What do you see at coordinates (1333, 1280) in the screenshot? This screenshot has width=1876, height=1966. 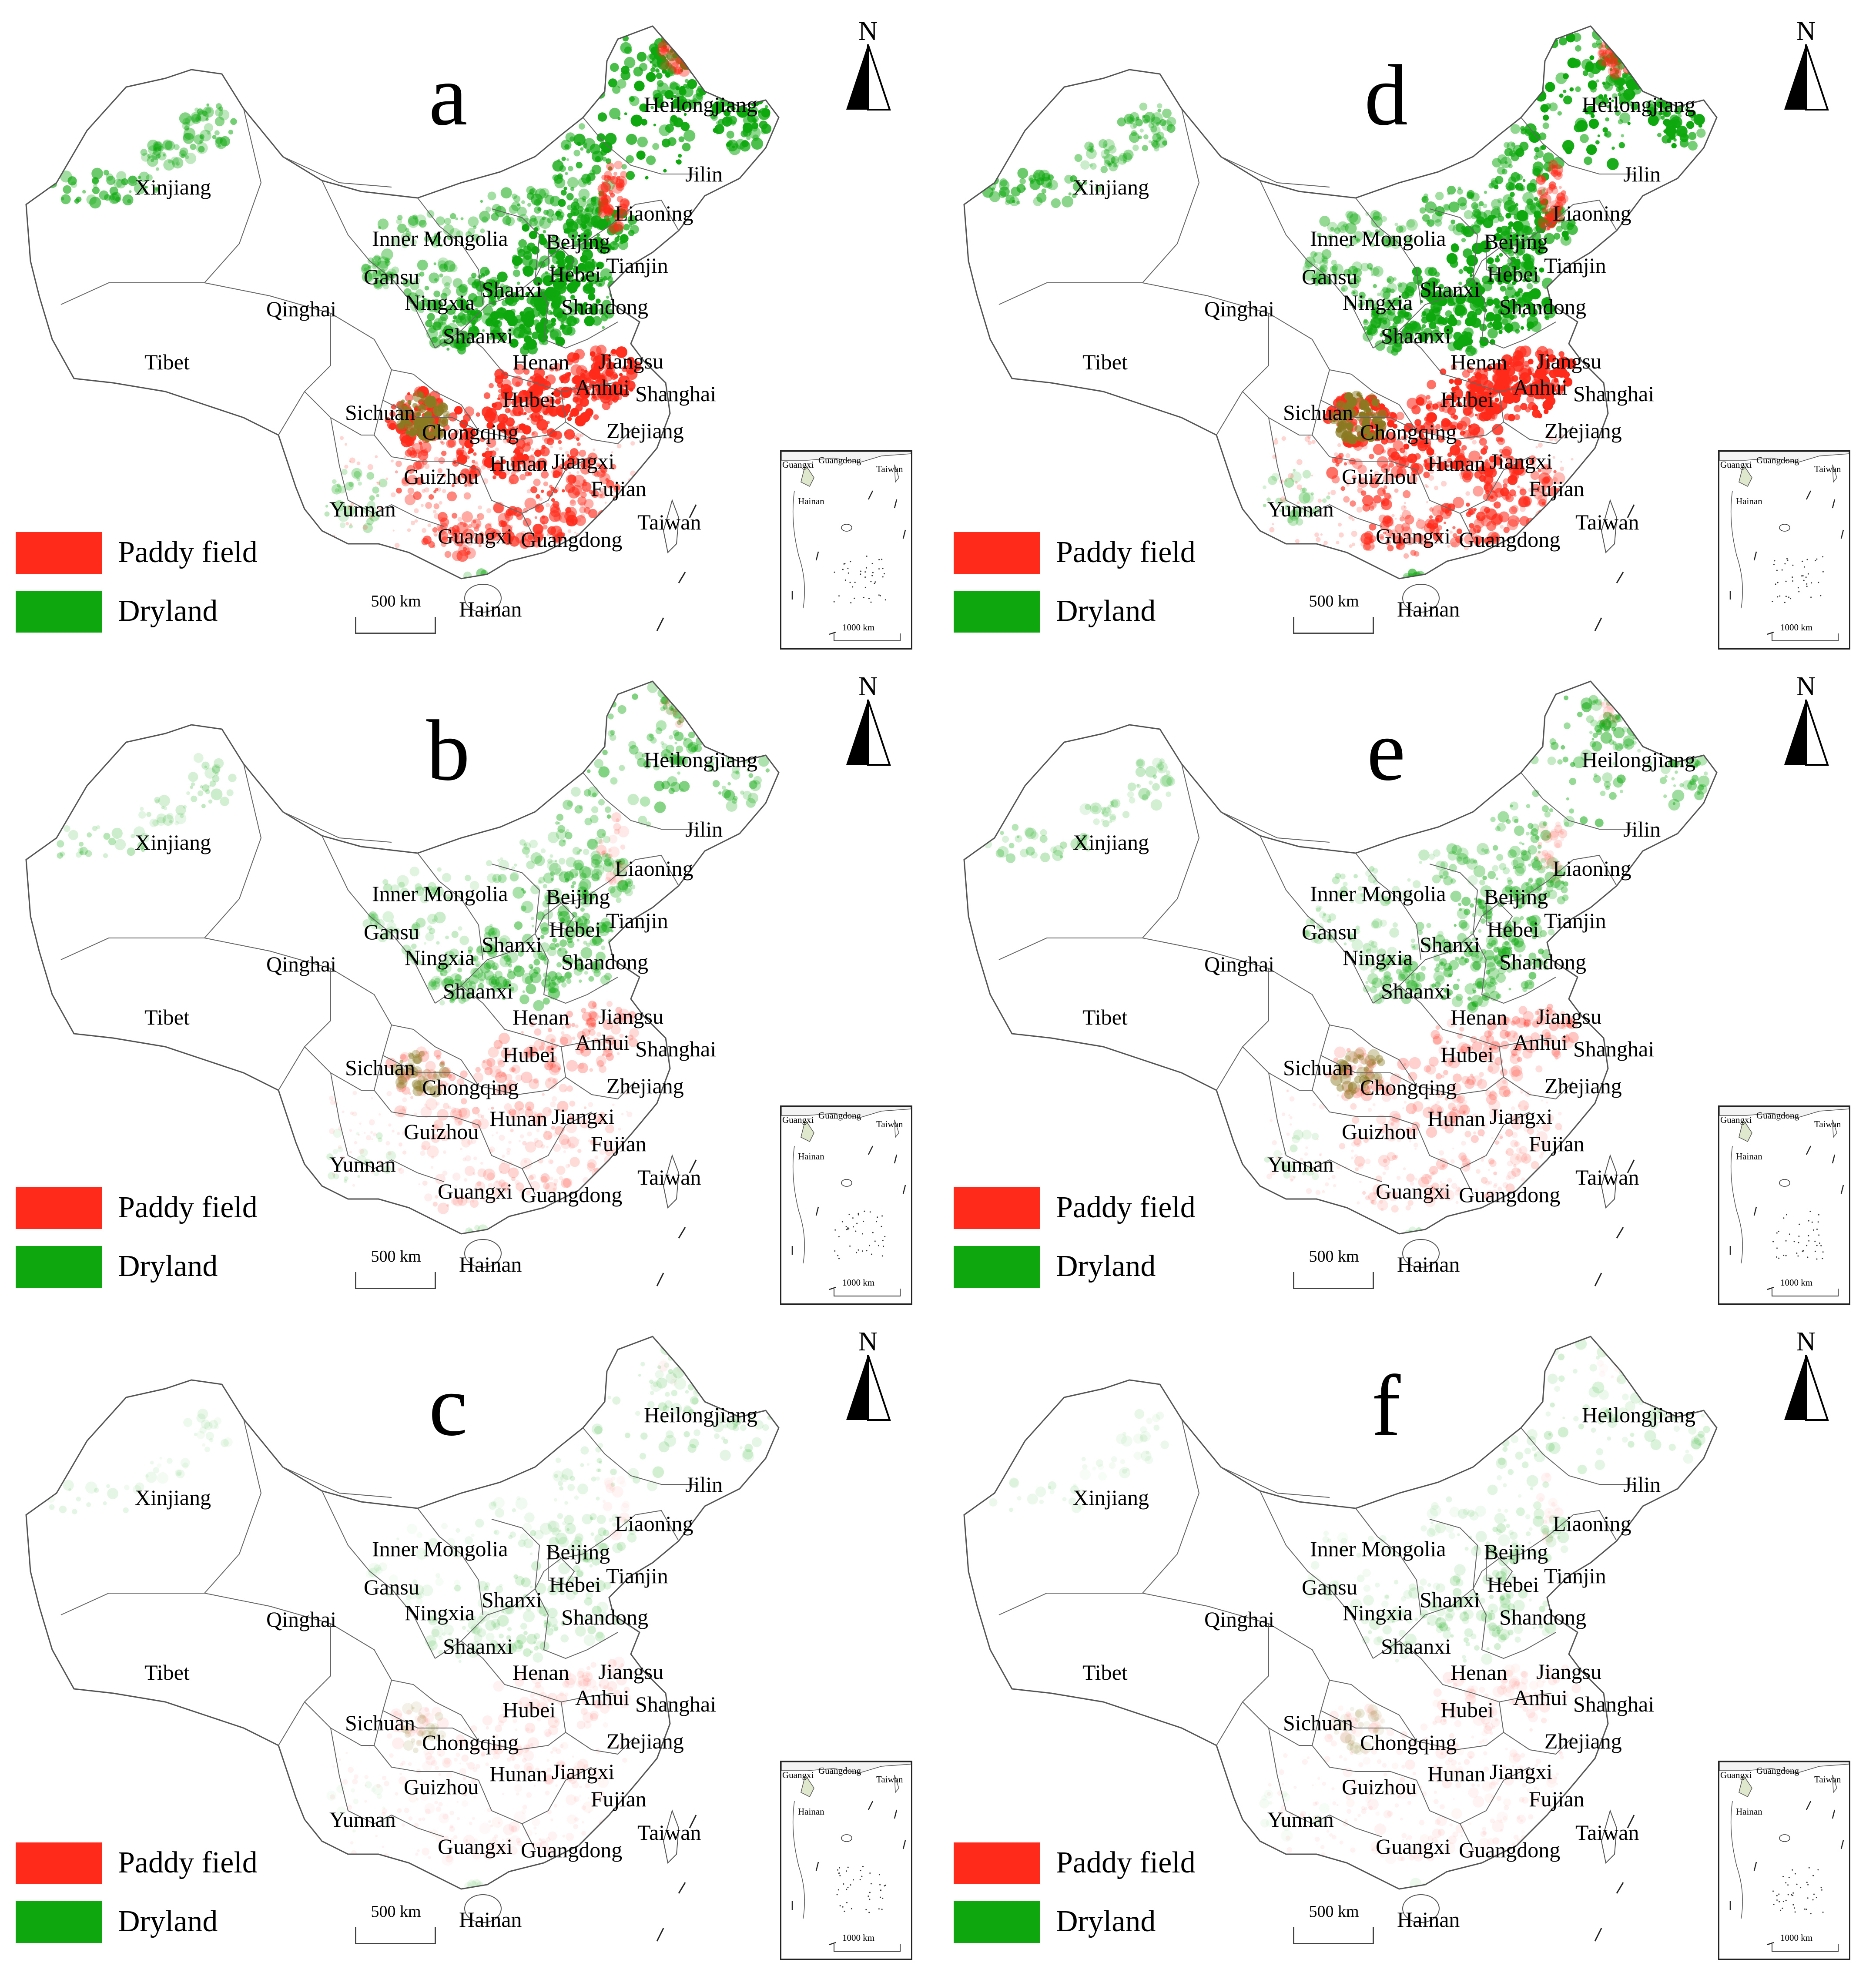 I see `scale-line` at bounding box center [1333, 1280].